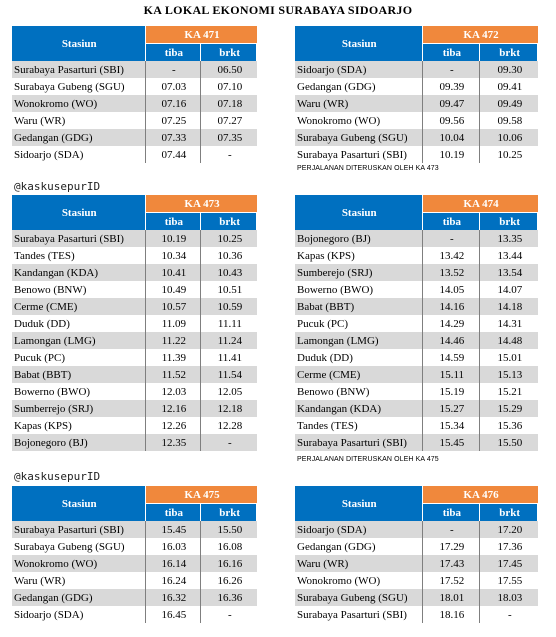 The image size is (556, 637). What do you see at coordinates (451, 255) in the screenshot?
I see `arrival-time: 13.42` at bounding box center [451, 255].